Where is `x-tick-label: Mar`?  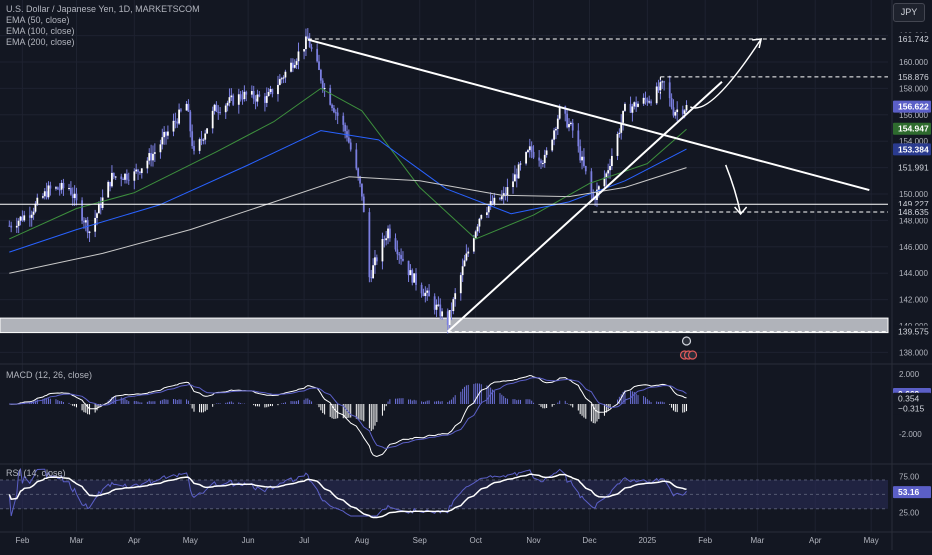 x-tick-label: Mar is located at coordinates (758, 540).